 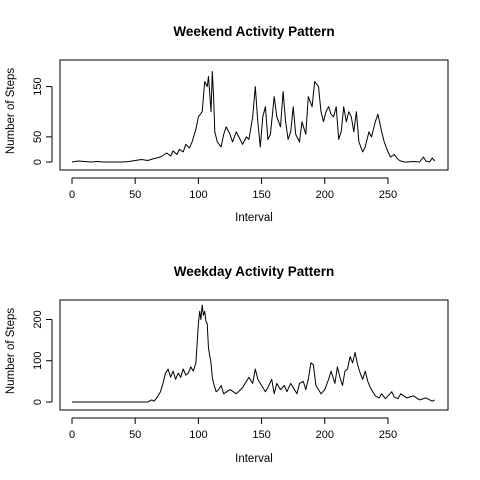 What do you see at coordinates (254, 459) in the screenshot?
I see `weekday-x-axis-label: Interval` at bounding box center [254, 459].